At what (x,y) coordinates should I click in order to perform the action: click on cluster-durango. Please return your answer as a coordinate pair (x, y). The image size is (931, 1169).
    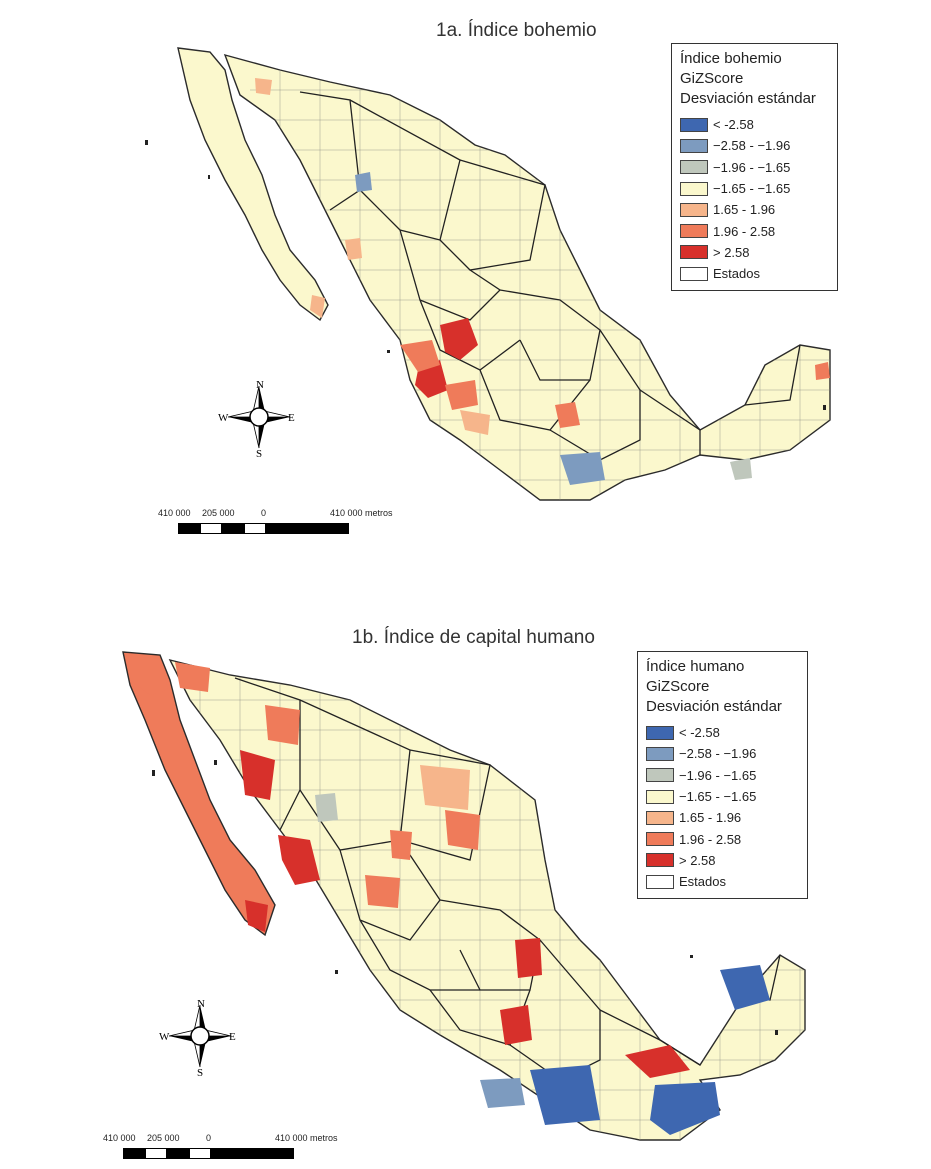
    Looking at the image, I should click on (382, 891).